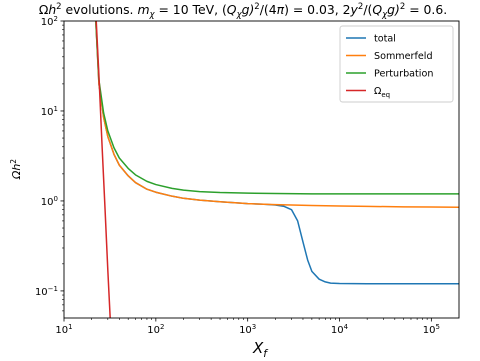 This screenshot has width=480, height=361. What do you see at coordinates (13, 161) in the screenshot?
I see `y-axis-label-sup: 2` at bounding box center [13, 161].